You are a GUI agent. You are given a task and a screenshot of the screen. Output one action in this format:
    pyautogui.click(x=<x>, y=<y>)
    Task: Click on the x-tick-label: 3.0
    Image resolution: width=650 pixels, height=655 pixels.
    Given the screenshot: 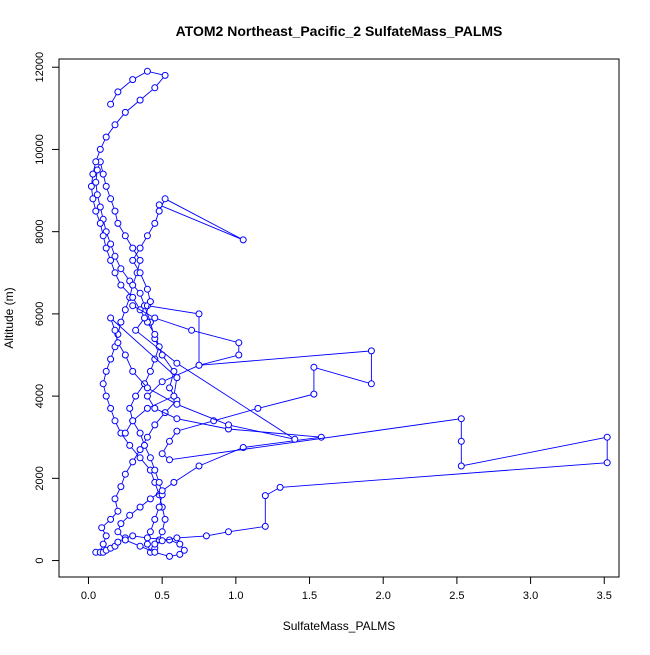 What is the action you would take?
    pyautogui.click(x=530, y=596)
    